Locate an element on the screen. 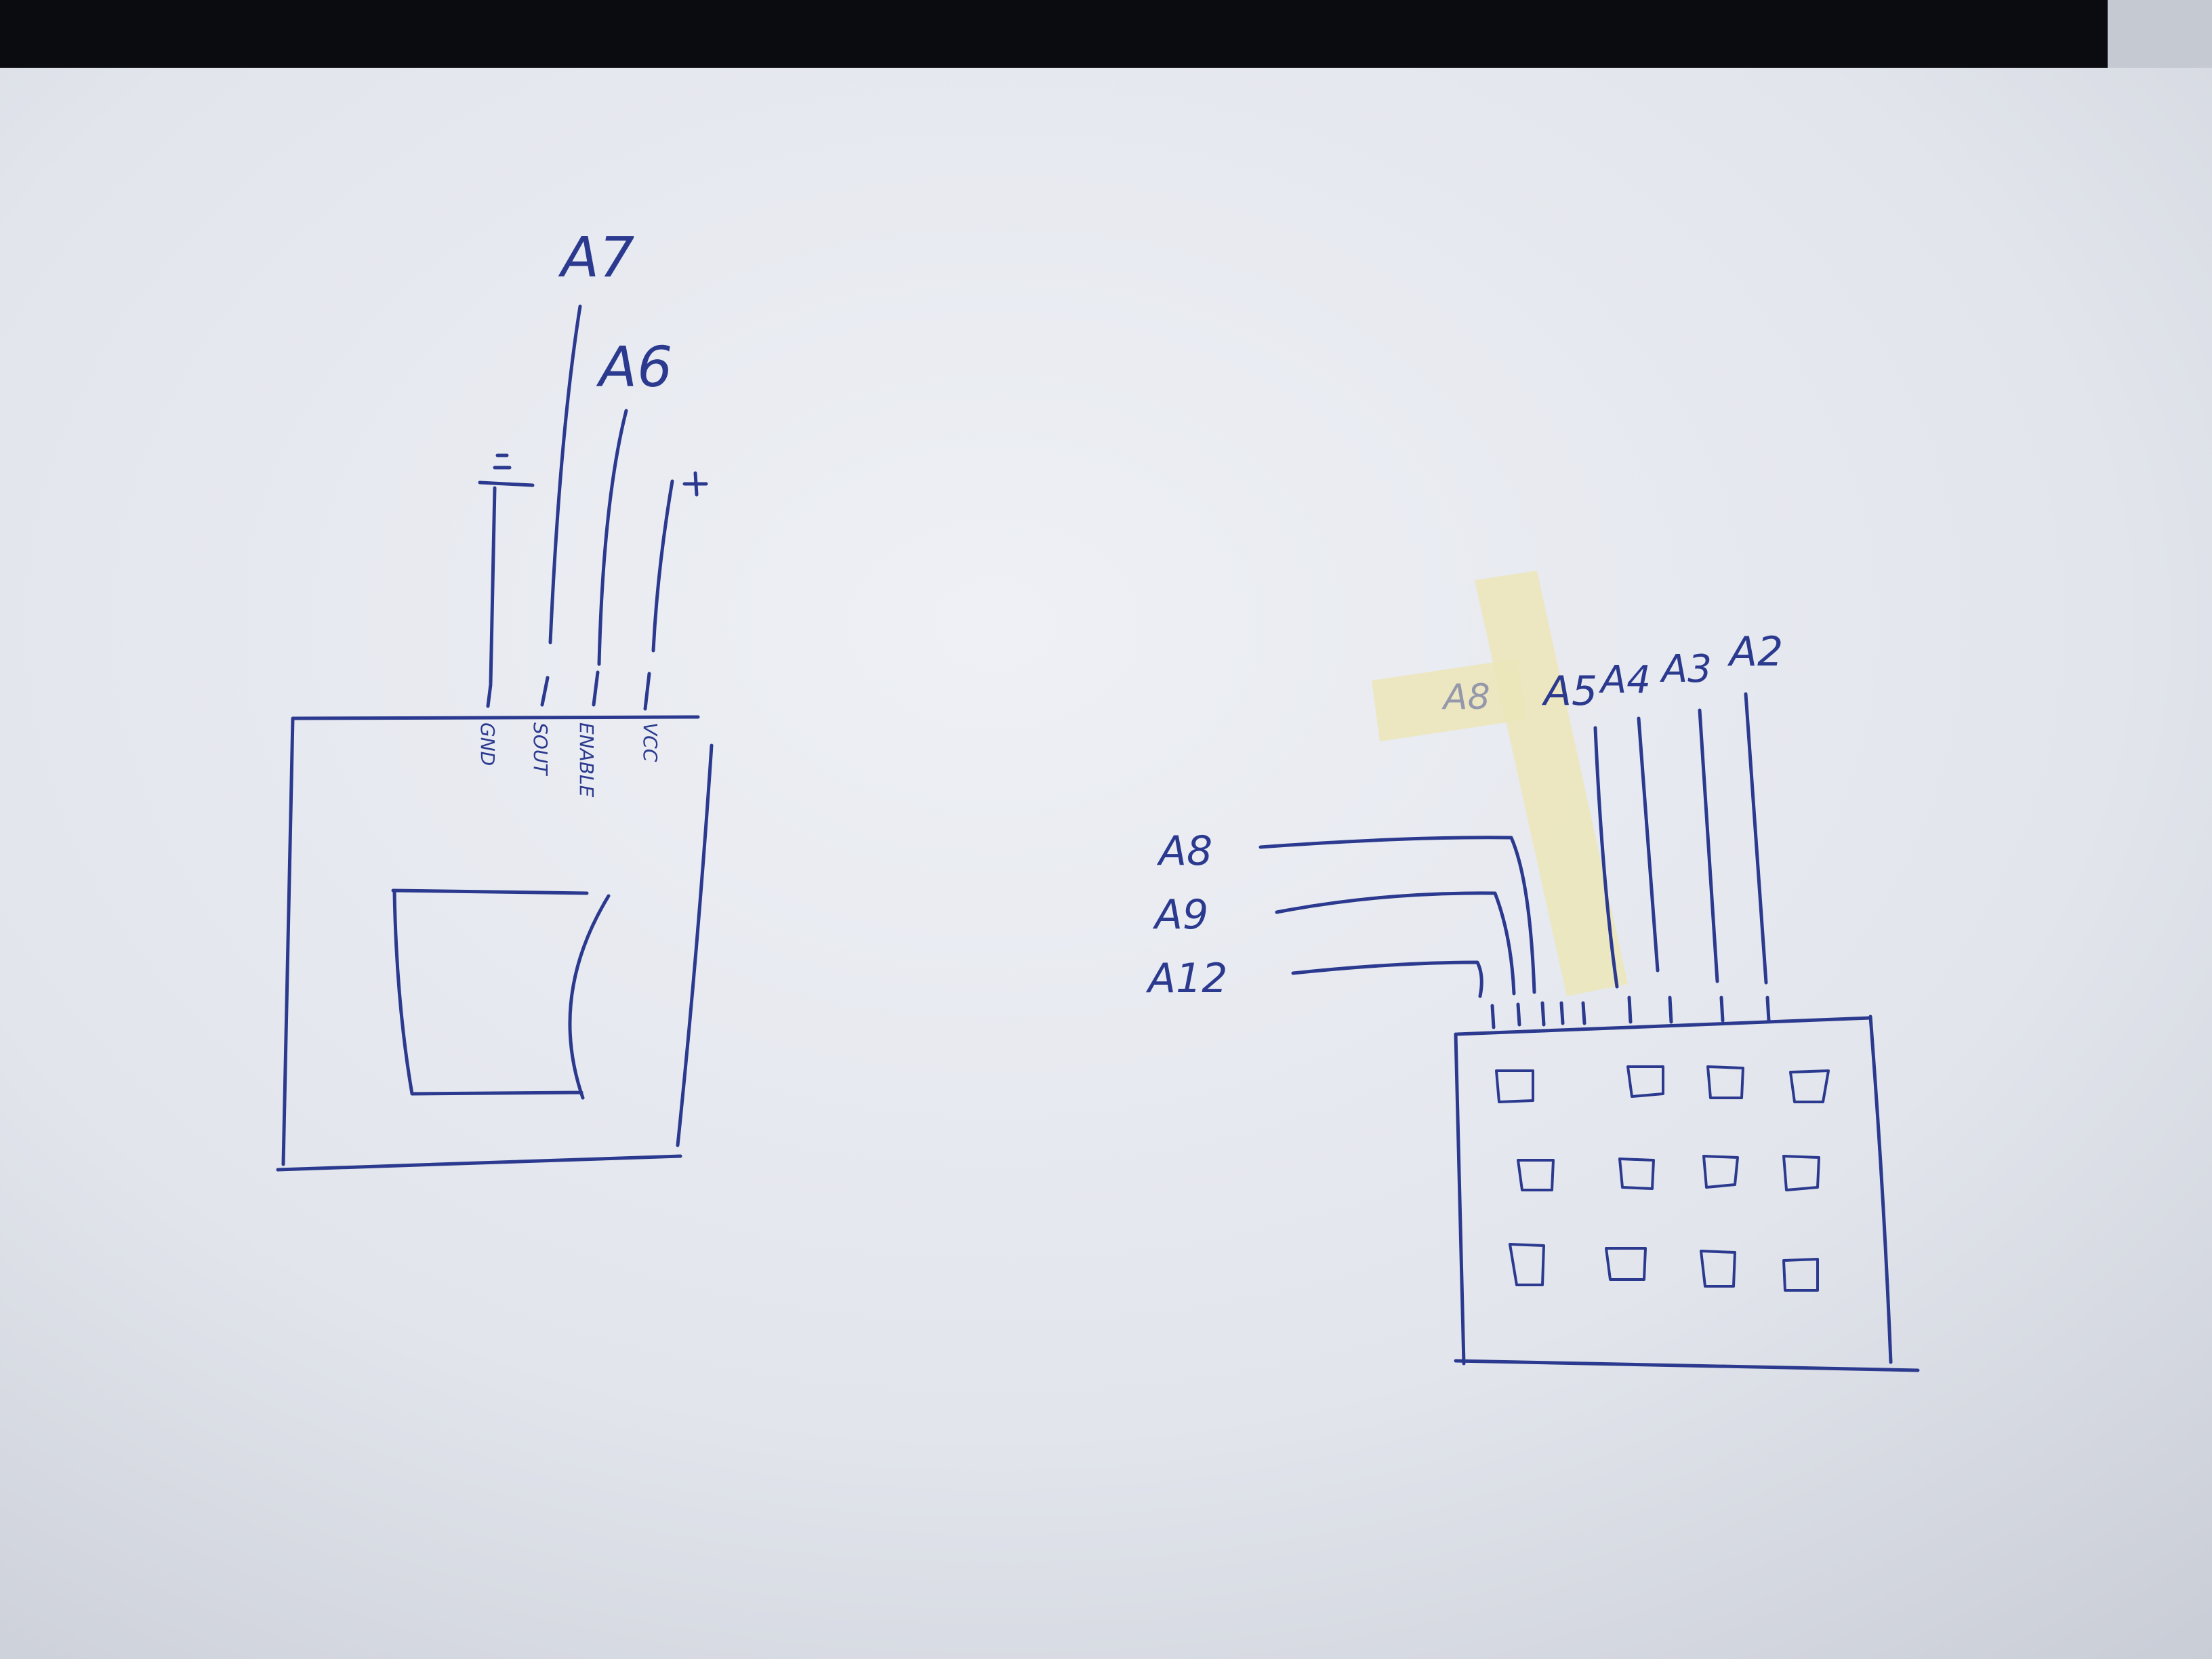 The height and width of the screenshot is (1659, 2212). label-a4: A4 is located at coordinates (1625, 680).